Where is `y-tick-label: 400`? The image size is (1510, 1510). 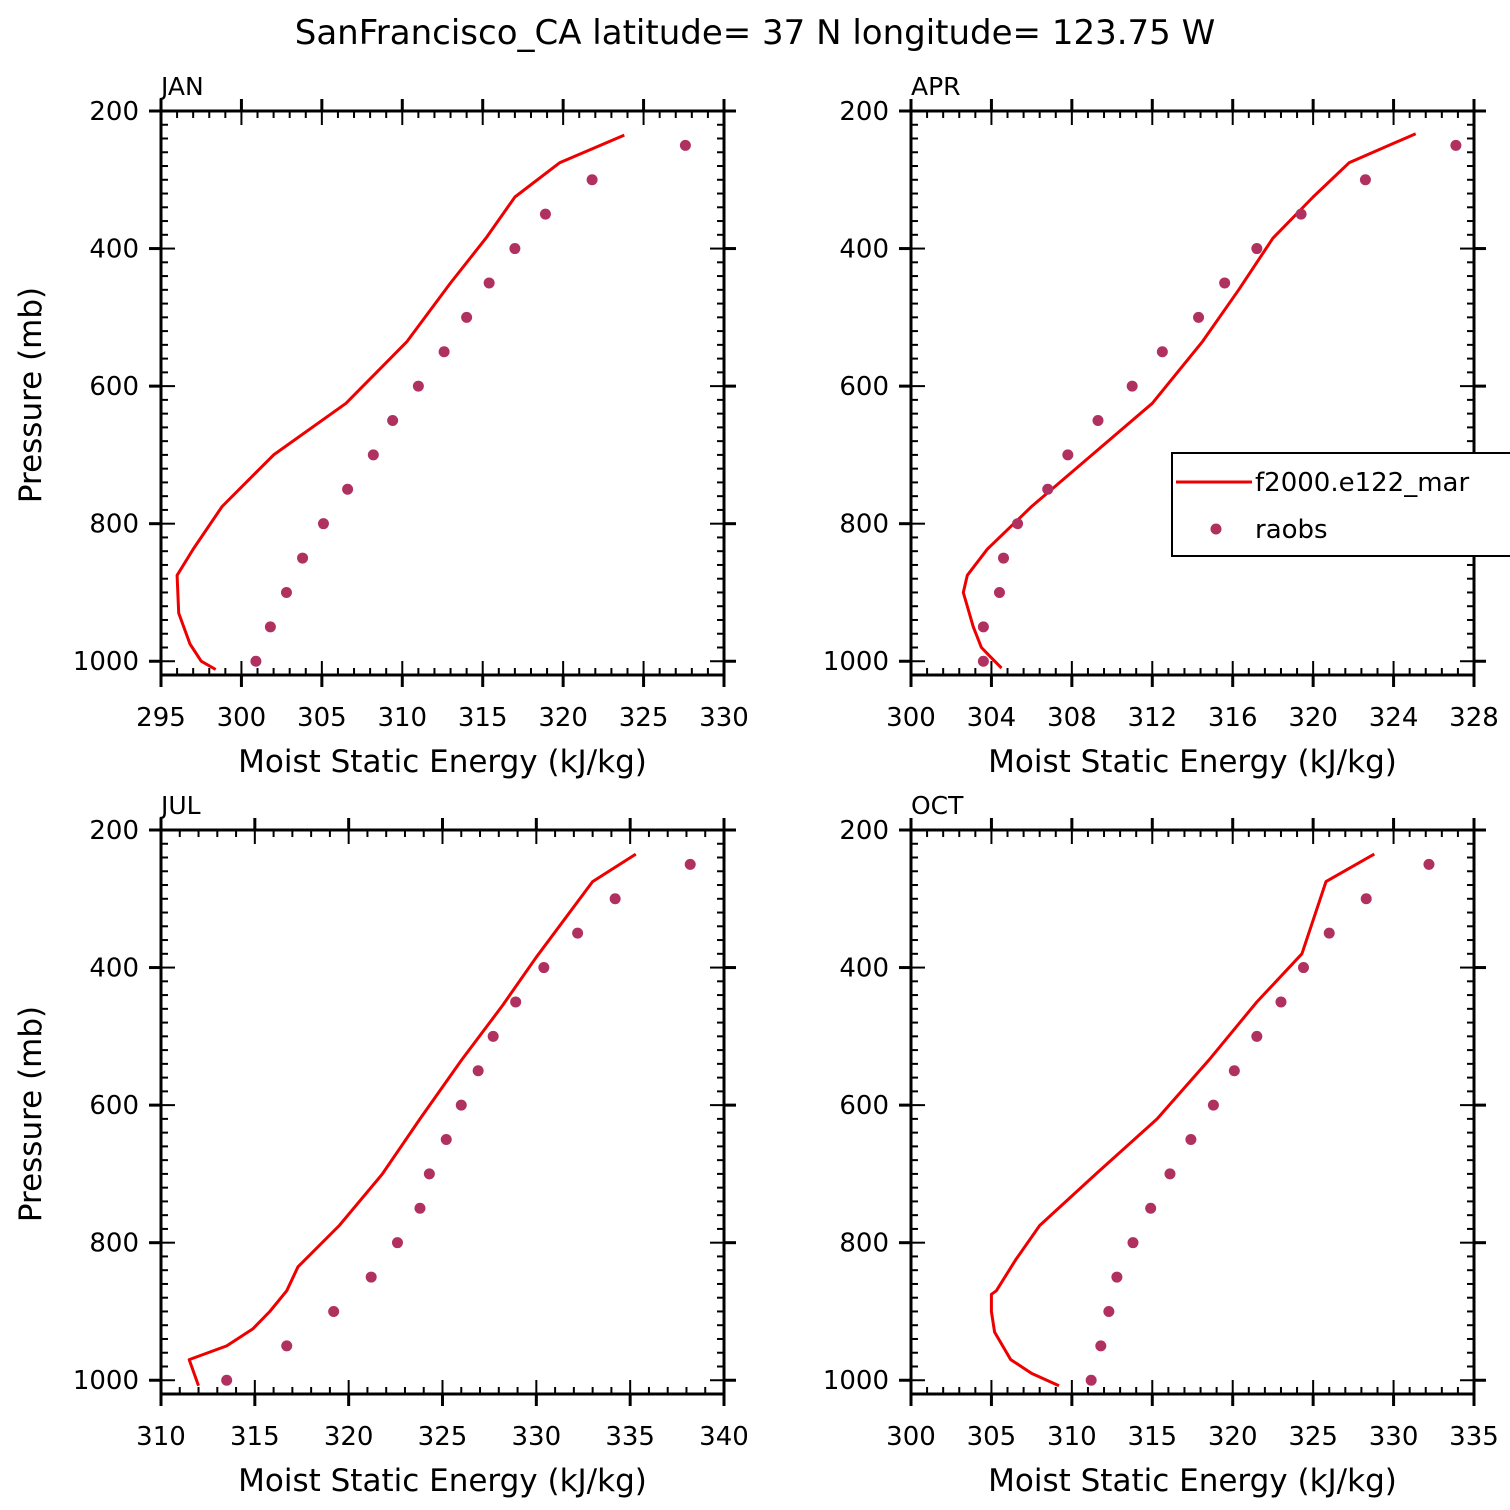
y-tick-label: 400 is located at coordinates (864, 969).